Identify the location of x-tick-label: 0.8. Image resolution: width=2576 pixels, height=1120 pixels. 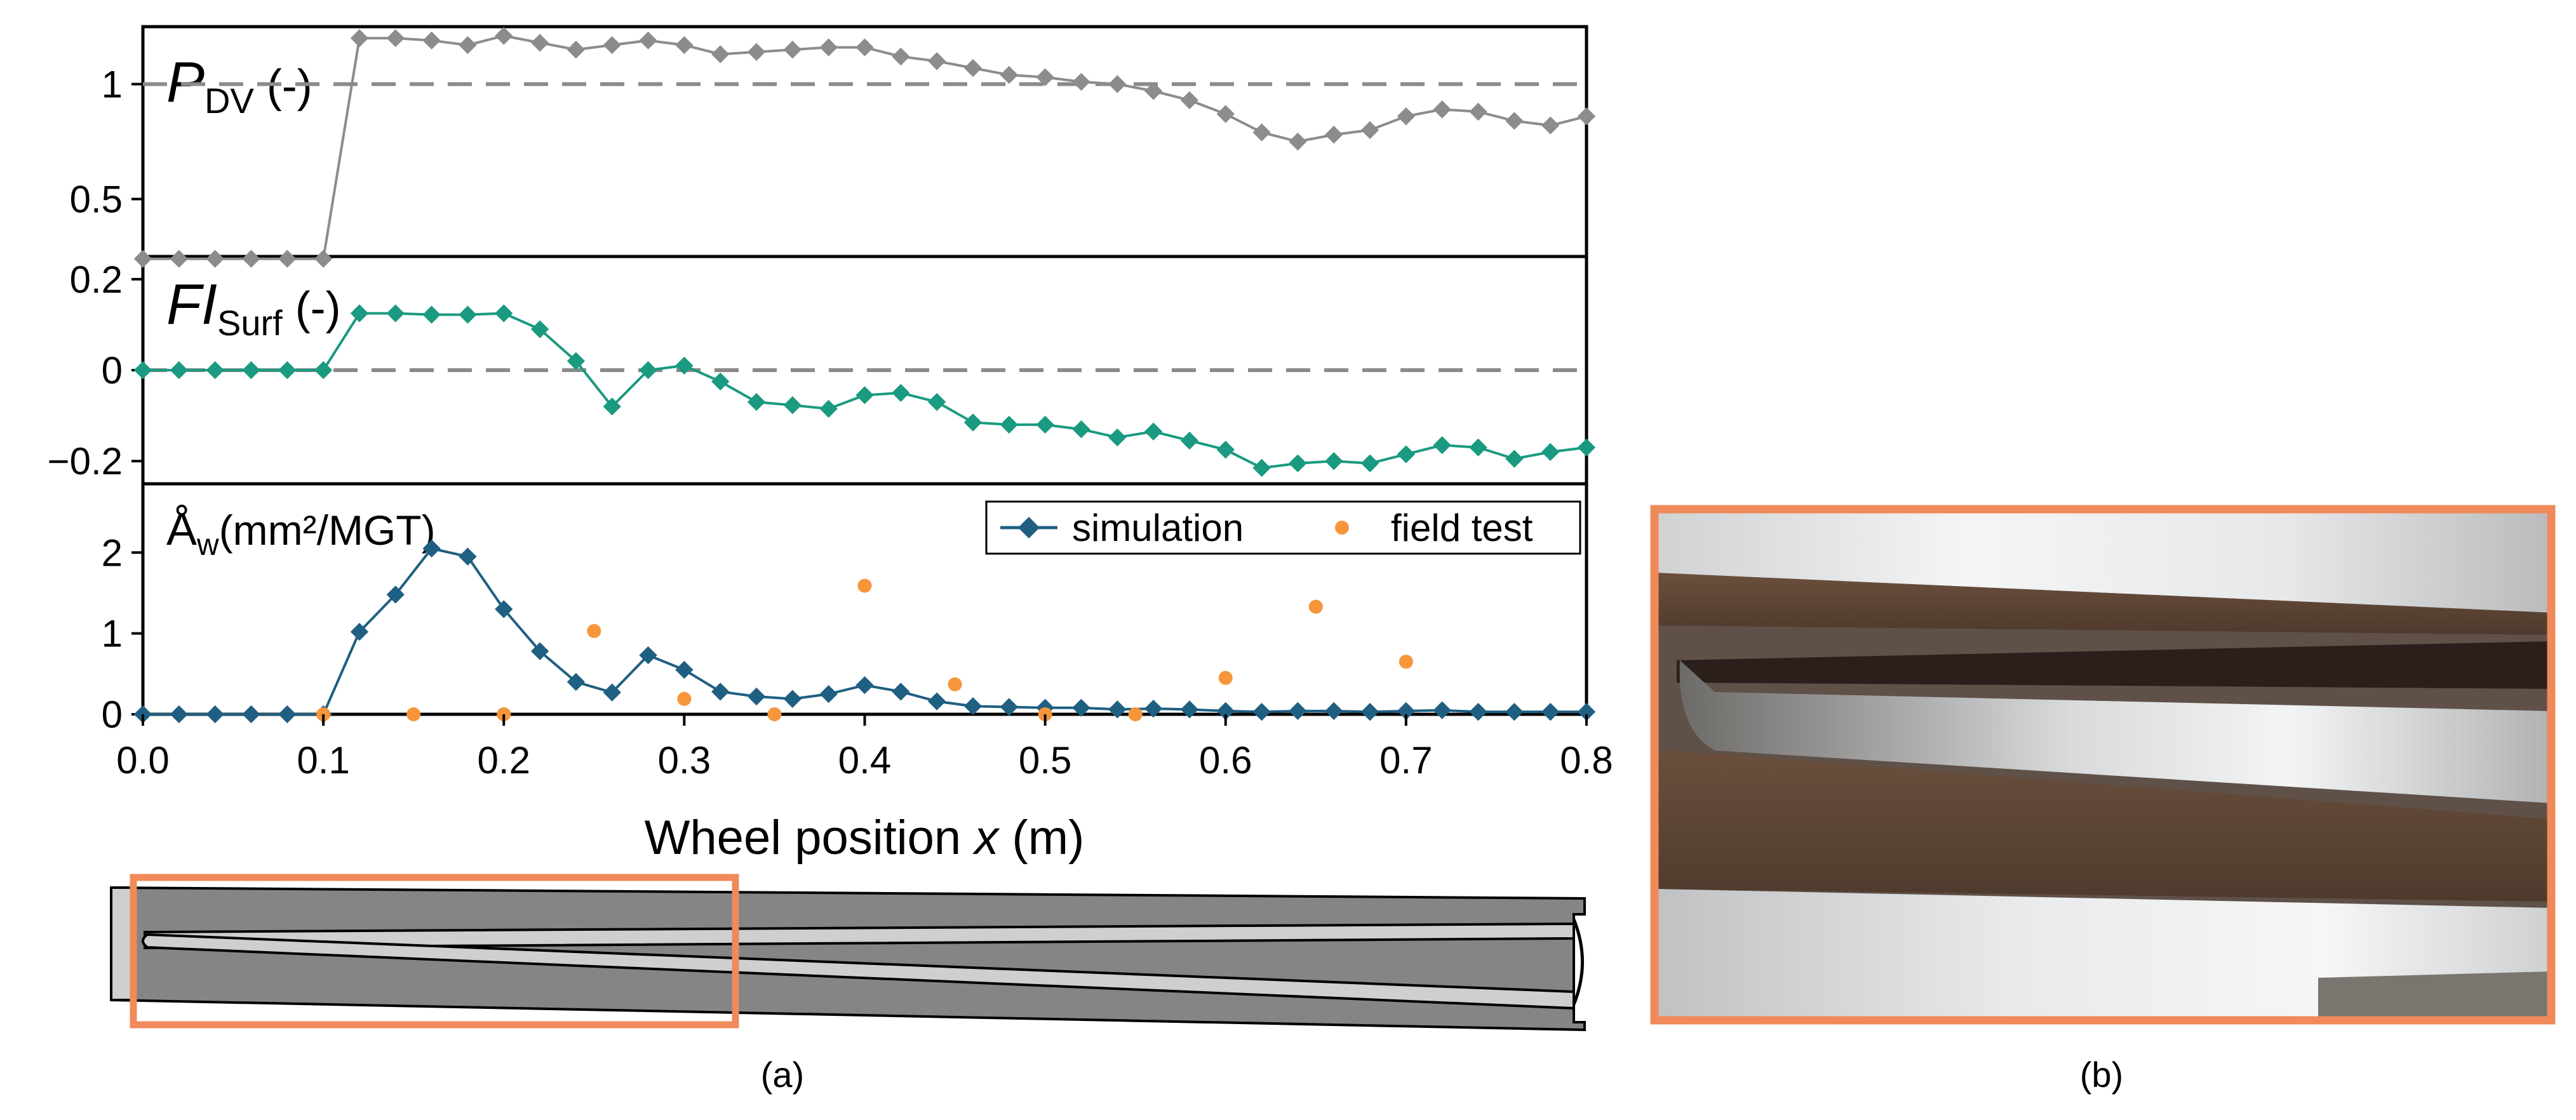
(1586, 760).